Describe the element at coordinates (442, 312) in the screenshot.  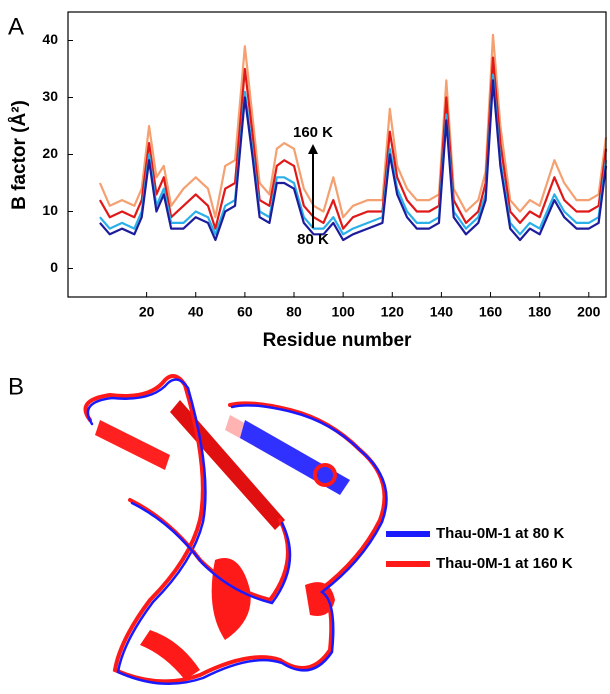
I see `x-tick-label: 140` at that location.